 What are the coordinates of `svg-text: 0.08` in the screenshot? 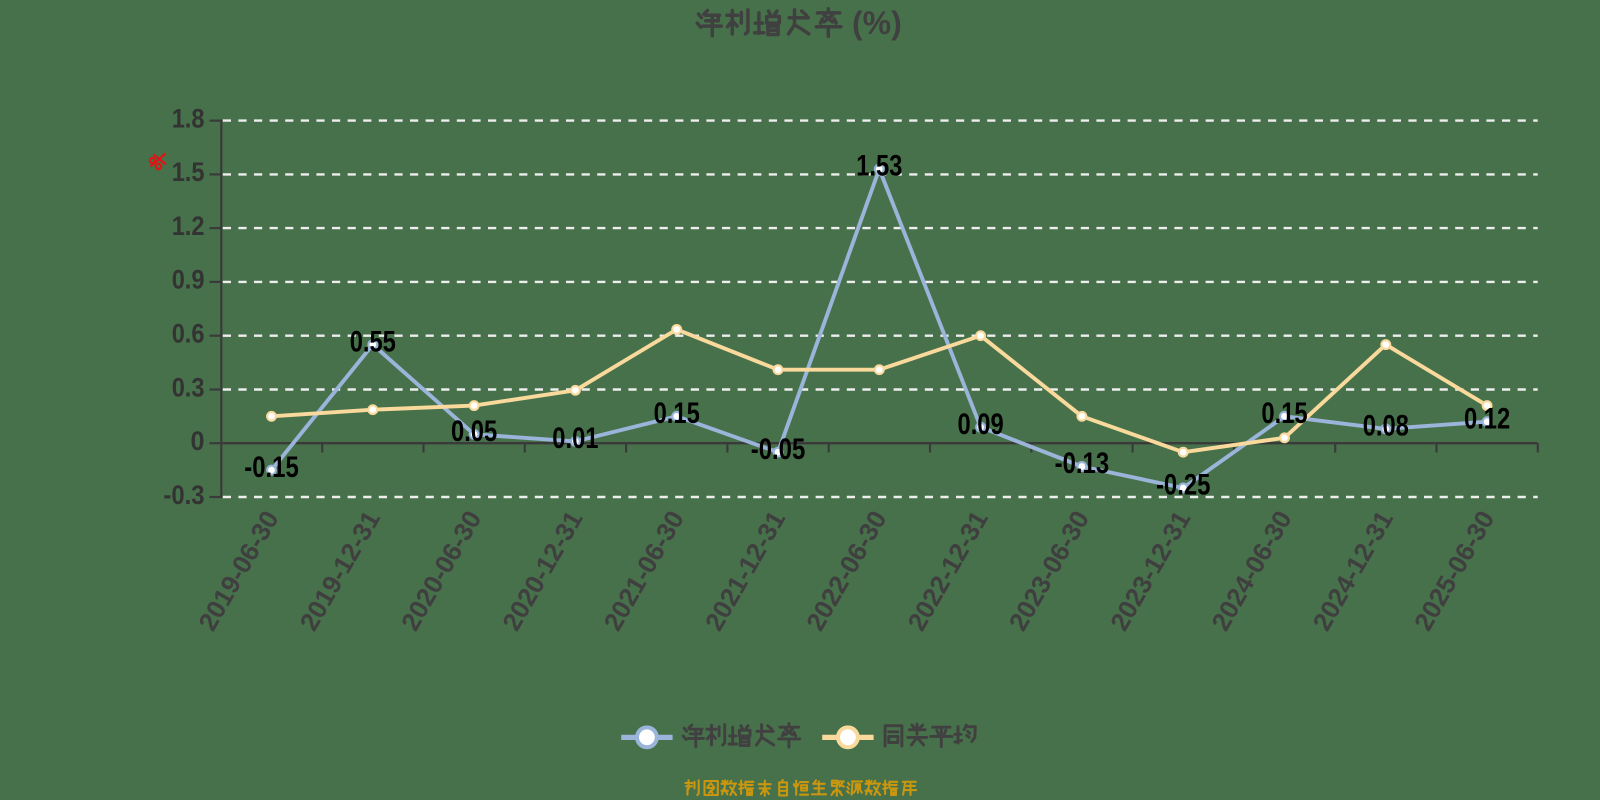 It's located at (1386, 426).